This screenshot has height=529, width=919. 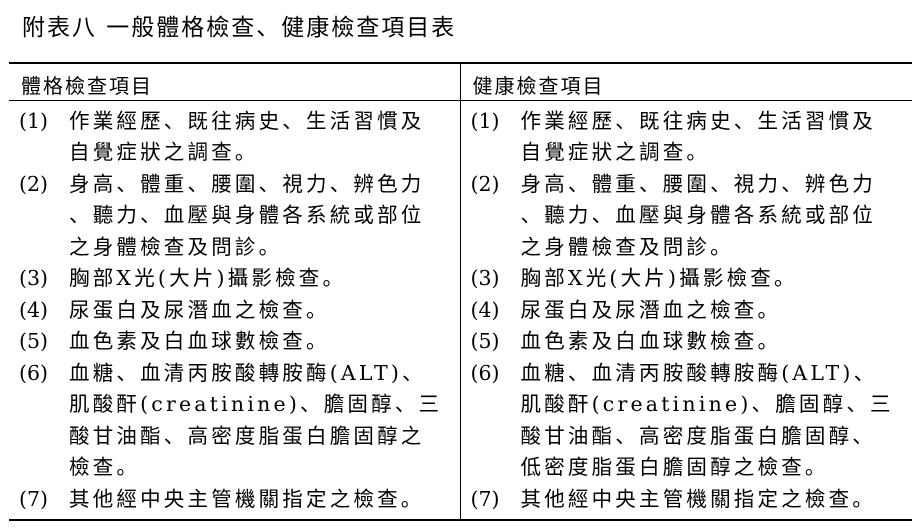 I want to click on item-text-line: 低密度脂蛋白膽固醇之檢查。, so click(x=674, y=467).